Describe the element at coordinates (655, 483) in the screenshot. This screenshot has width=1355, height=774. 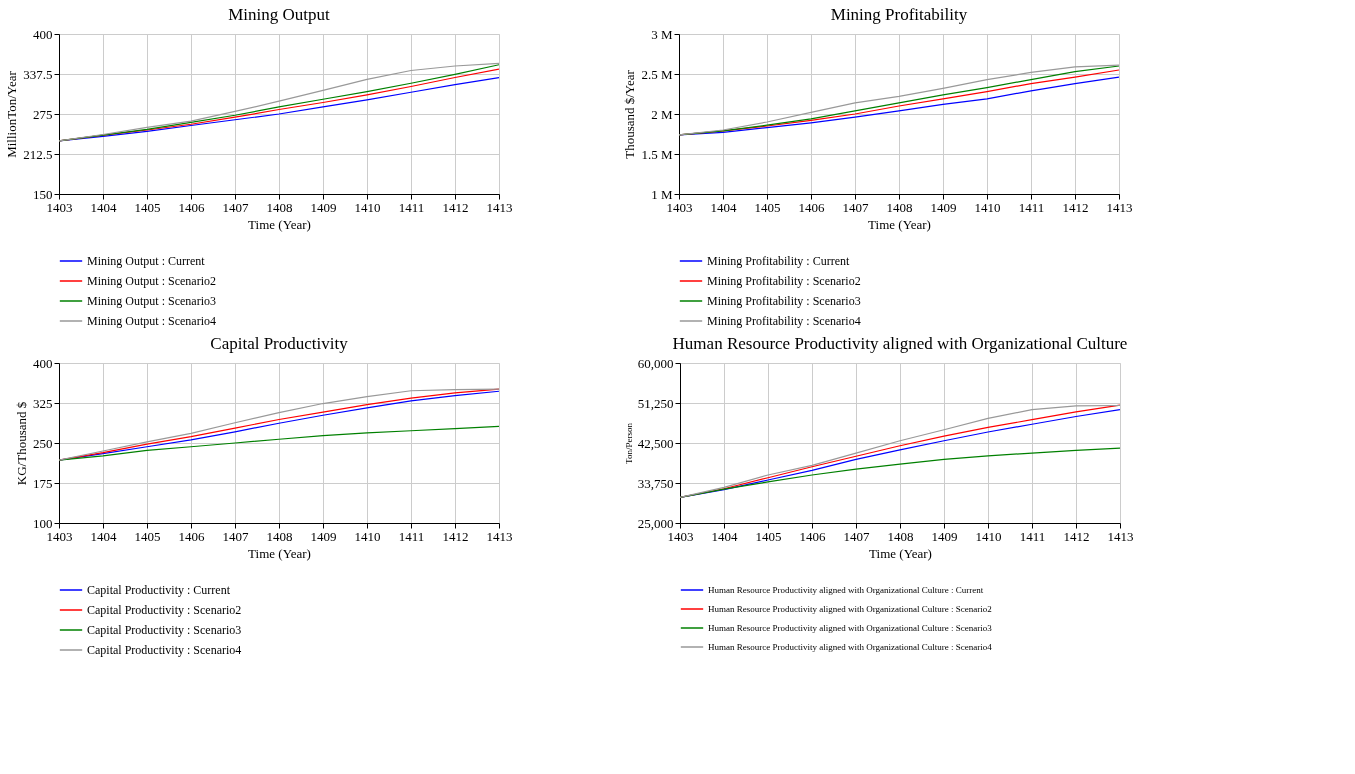
I see `y-tick-label: 33,750` at that location.